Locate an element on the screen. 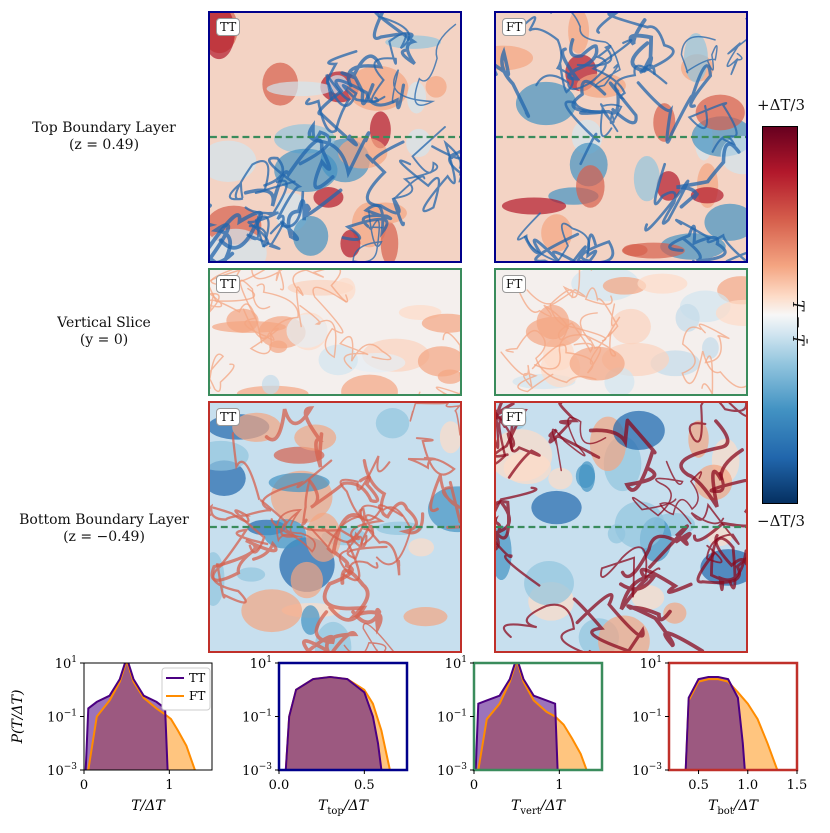  colorbar-top-label: +ΔT/3 is located at coordinates (781, 105).